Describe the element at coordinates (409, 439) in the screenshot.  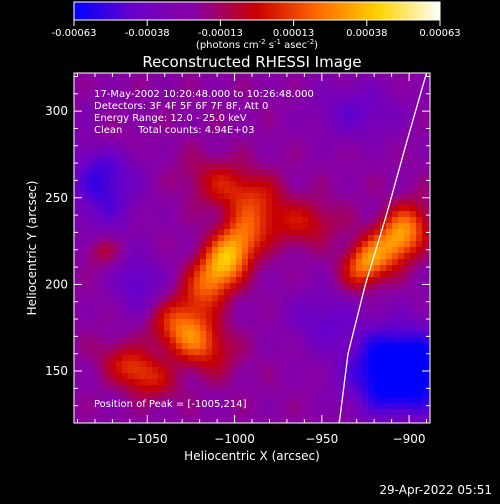
I see `x-tick-label: −900` at that location.